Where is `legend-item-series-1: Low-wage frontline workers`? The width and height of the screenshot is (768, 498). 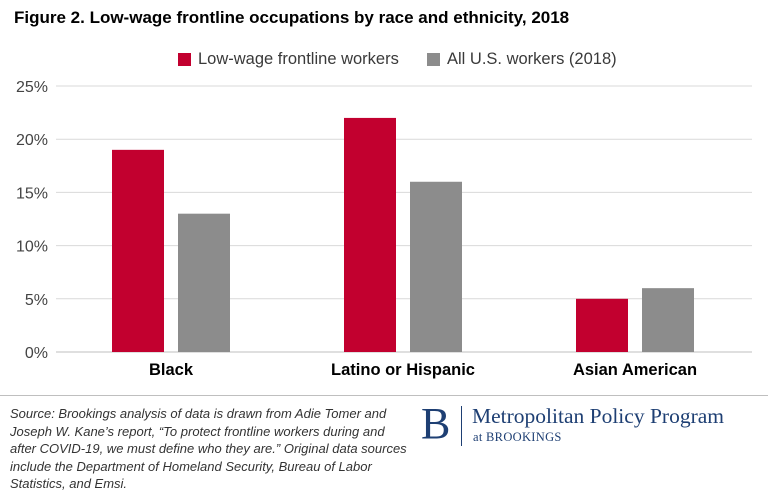 legend-item-series-1: Low-wage frontline workers is located at coordinates (288, 59).